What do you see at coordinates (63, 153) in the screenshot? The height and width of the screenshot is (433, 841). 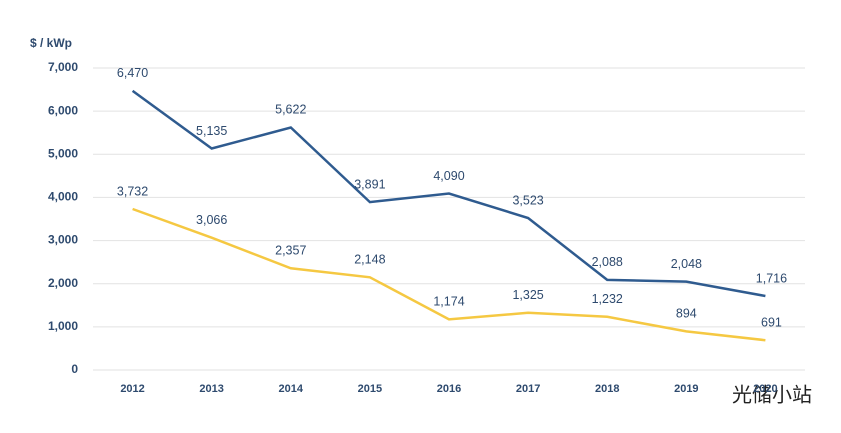 I see `y-tick-label: 5,000` at bounding box center [63, 153].